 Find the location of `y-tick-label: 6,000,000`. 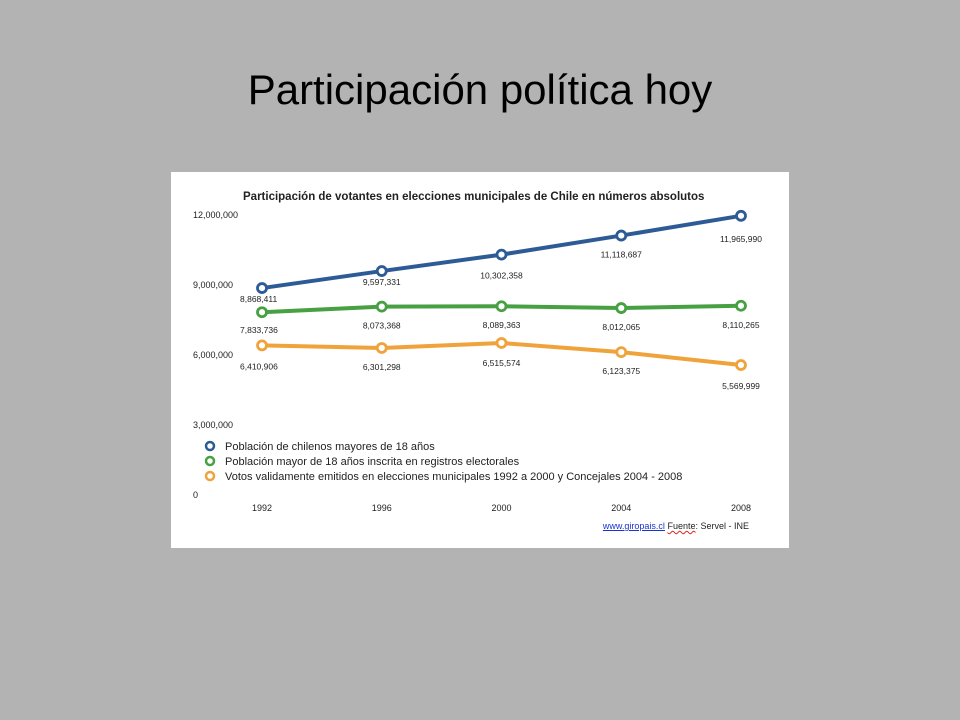

y-tick-label: 6,000,000 is located at coordinates (213, 355).